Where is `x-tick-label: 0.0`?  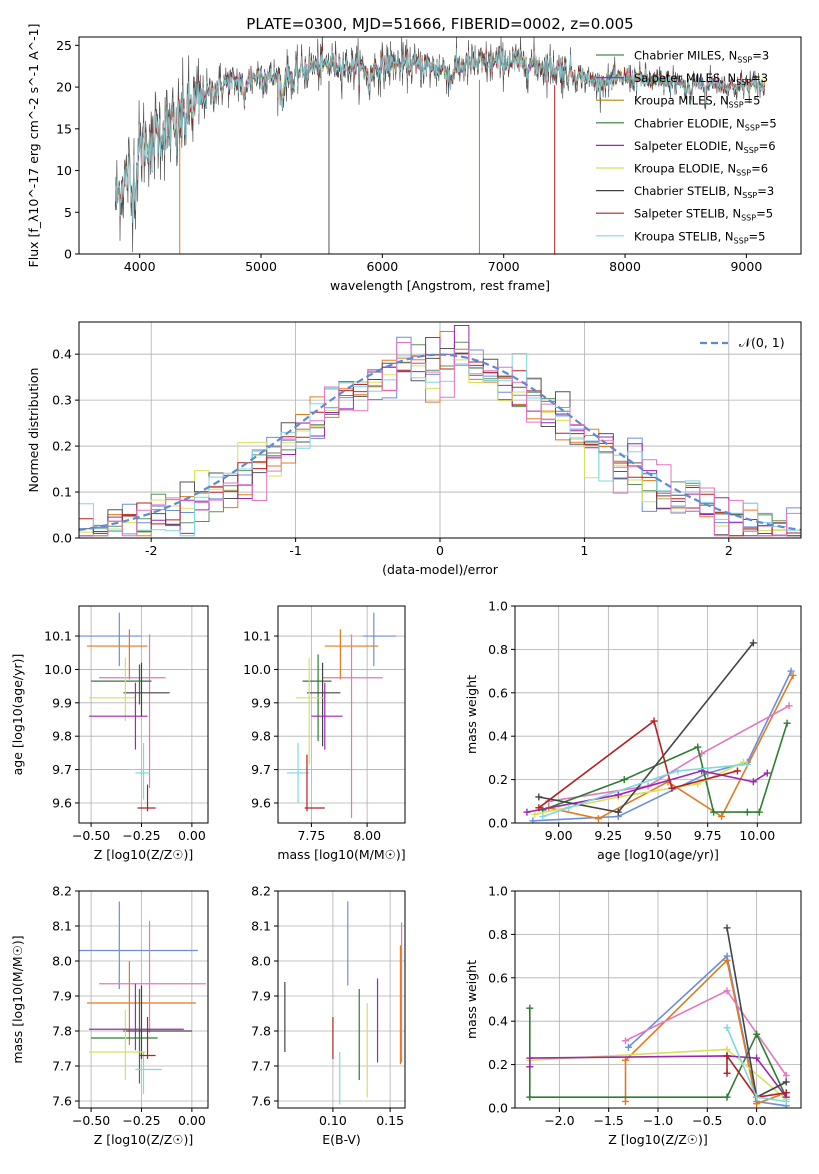
x-tick-label: 0.0 is located at coordinates (757, 1120).